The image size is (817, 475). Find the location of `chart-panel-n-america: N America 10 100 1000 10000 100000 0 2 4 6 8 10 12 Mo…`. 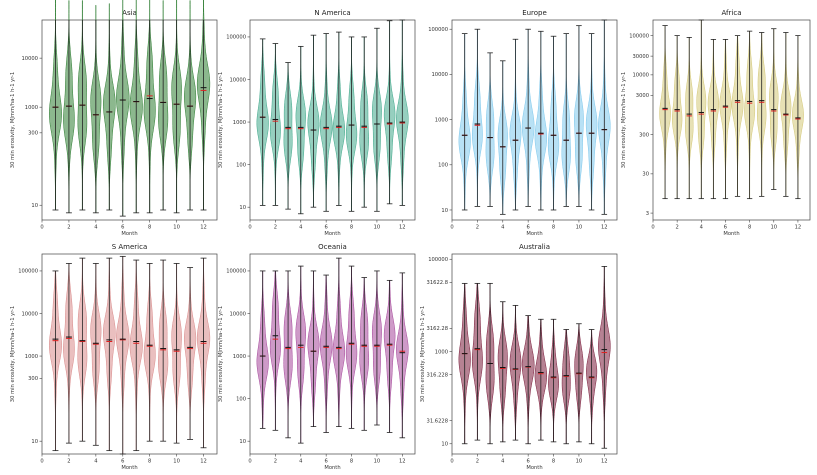

chart-panel-n-america: N America 10 100 1000 10000 100000 0 2 4 6 8 10 12 Mo… is located at coordinates (317, 123).